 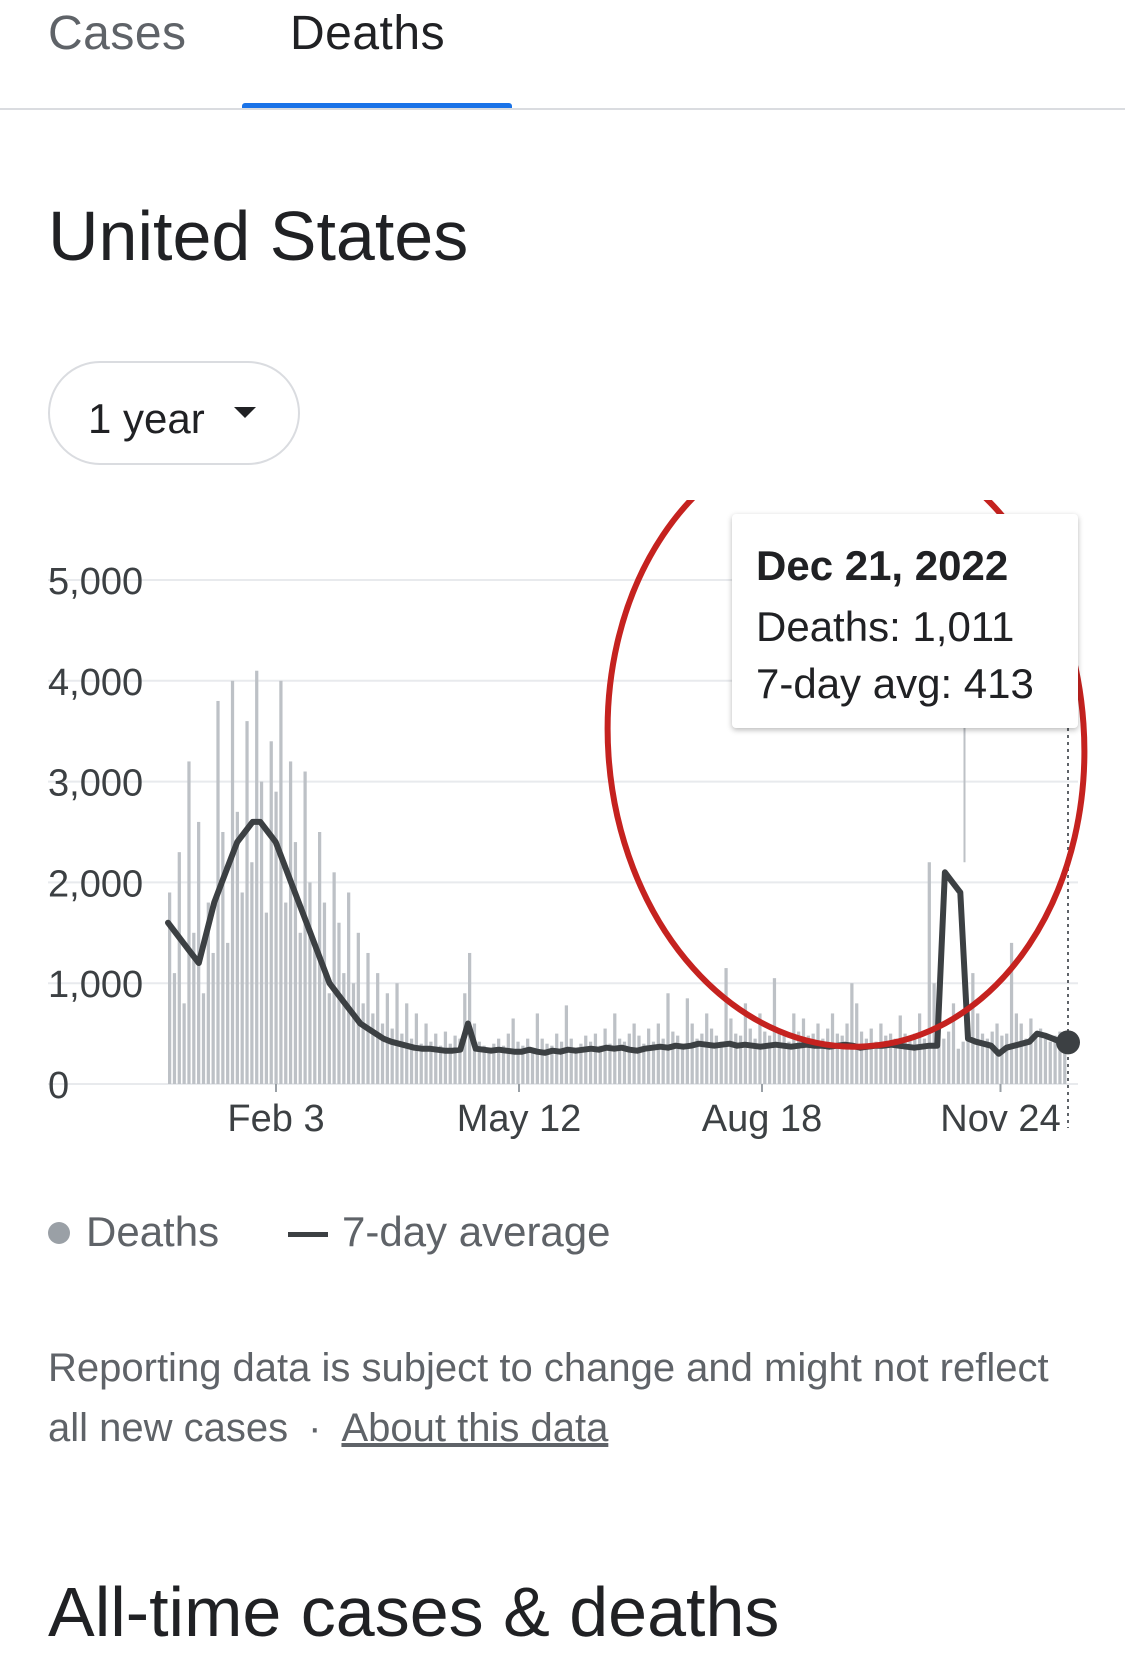 What do you see at coordinates (895, 683) in the screenshot?
I see `tooltip-avg: 7-day avg: 413` at bounding box center [895, 683].